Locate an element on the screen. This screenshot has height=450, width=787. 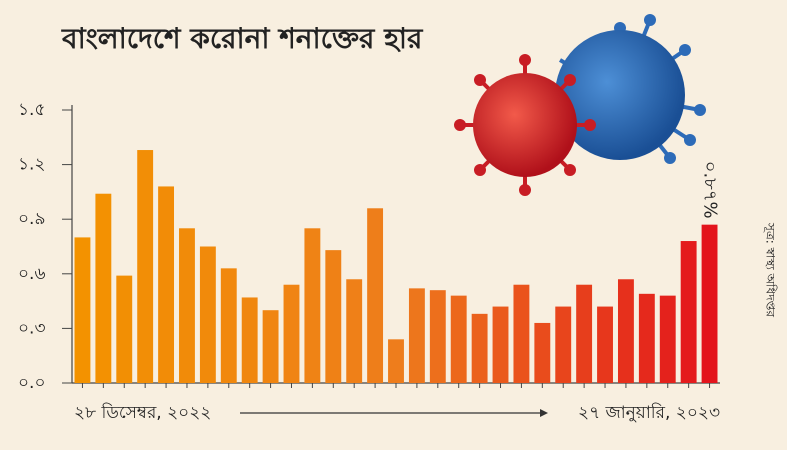
arrow-head is located at coordinates (544, 413).